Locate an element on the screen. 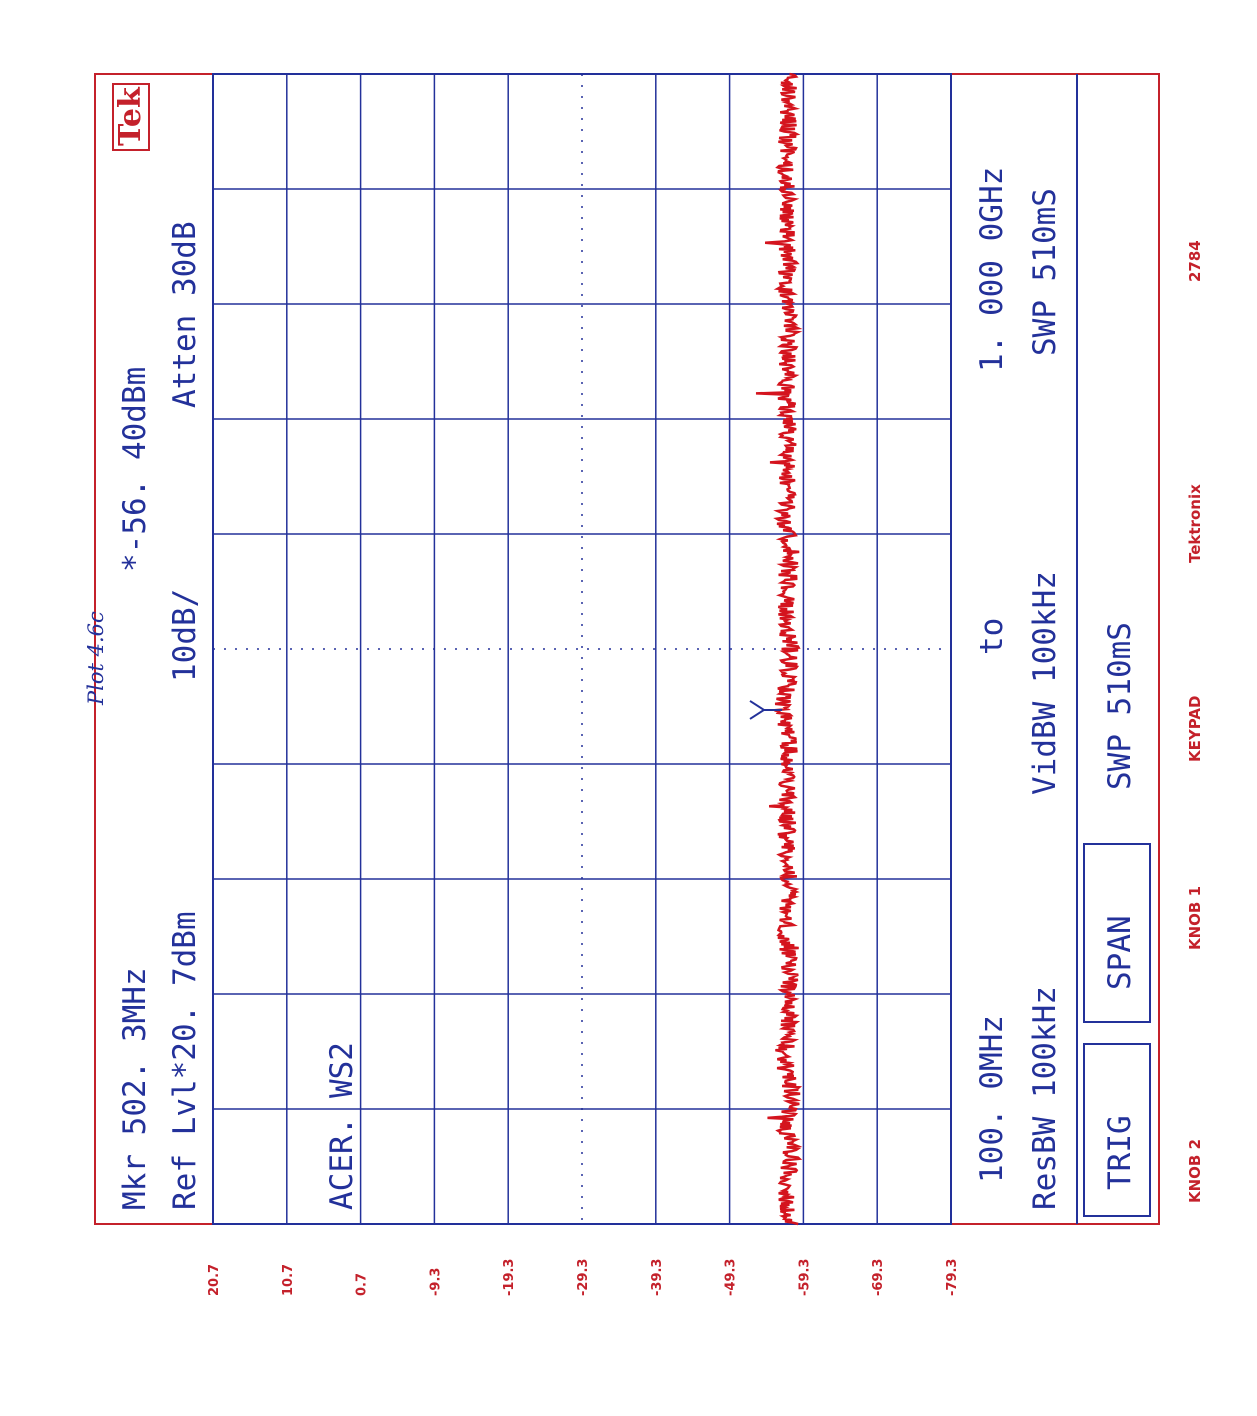 The height and width of the screenshot is (1416, 1257). sweep-time-center: SWP 510mS is located at coordinates (1120, 706).